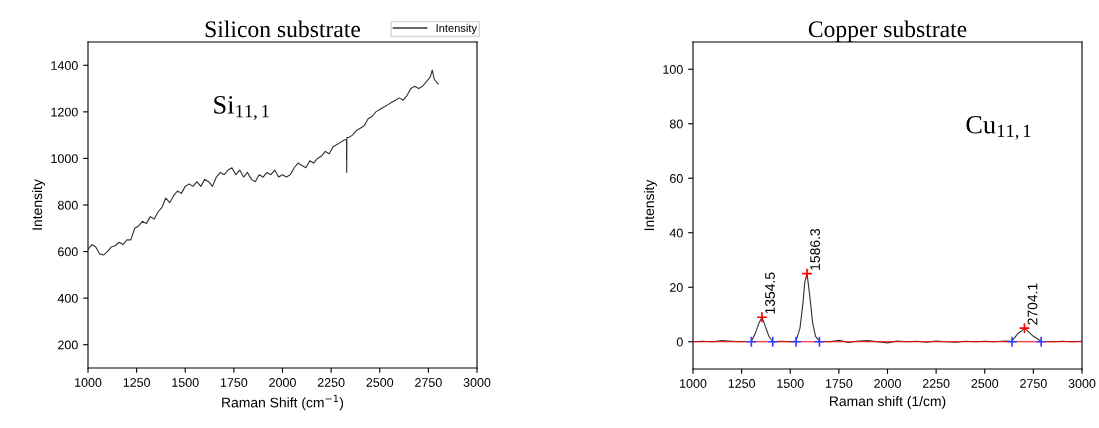 This screenshot has height=428, width=1099. Describe the element at coordinates (64, 65) in the screenshot. I see `y-tick-label: 1400` at that location.